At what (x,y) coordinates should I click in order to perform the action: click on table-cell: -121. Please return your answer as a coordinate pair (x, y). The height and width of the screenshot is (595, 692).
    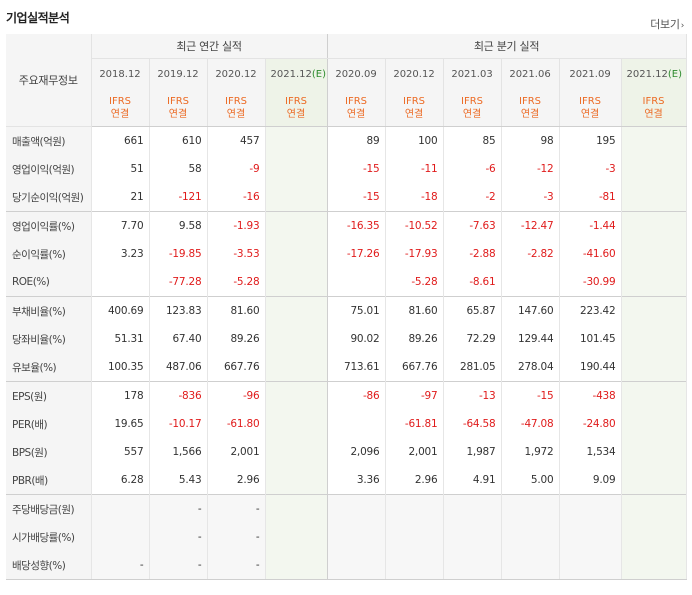
    Looking at the image, I should click on (178, 197).